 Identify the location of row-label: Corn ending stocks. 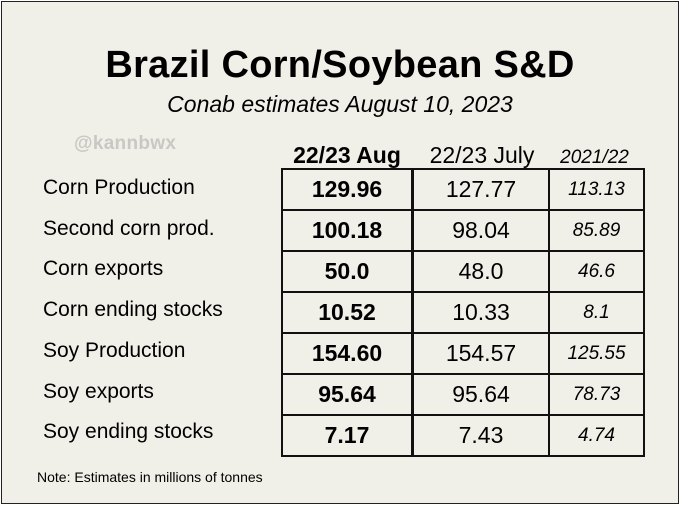
(133, 310).